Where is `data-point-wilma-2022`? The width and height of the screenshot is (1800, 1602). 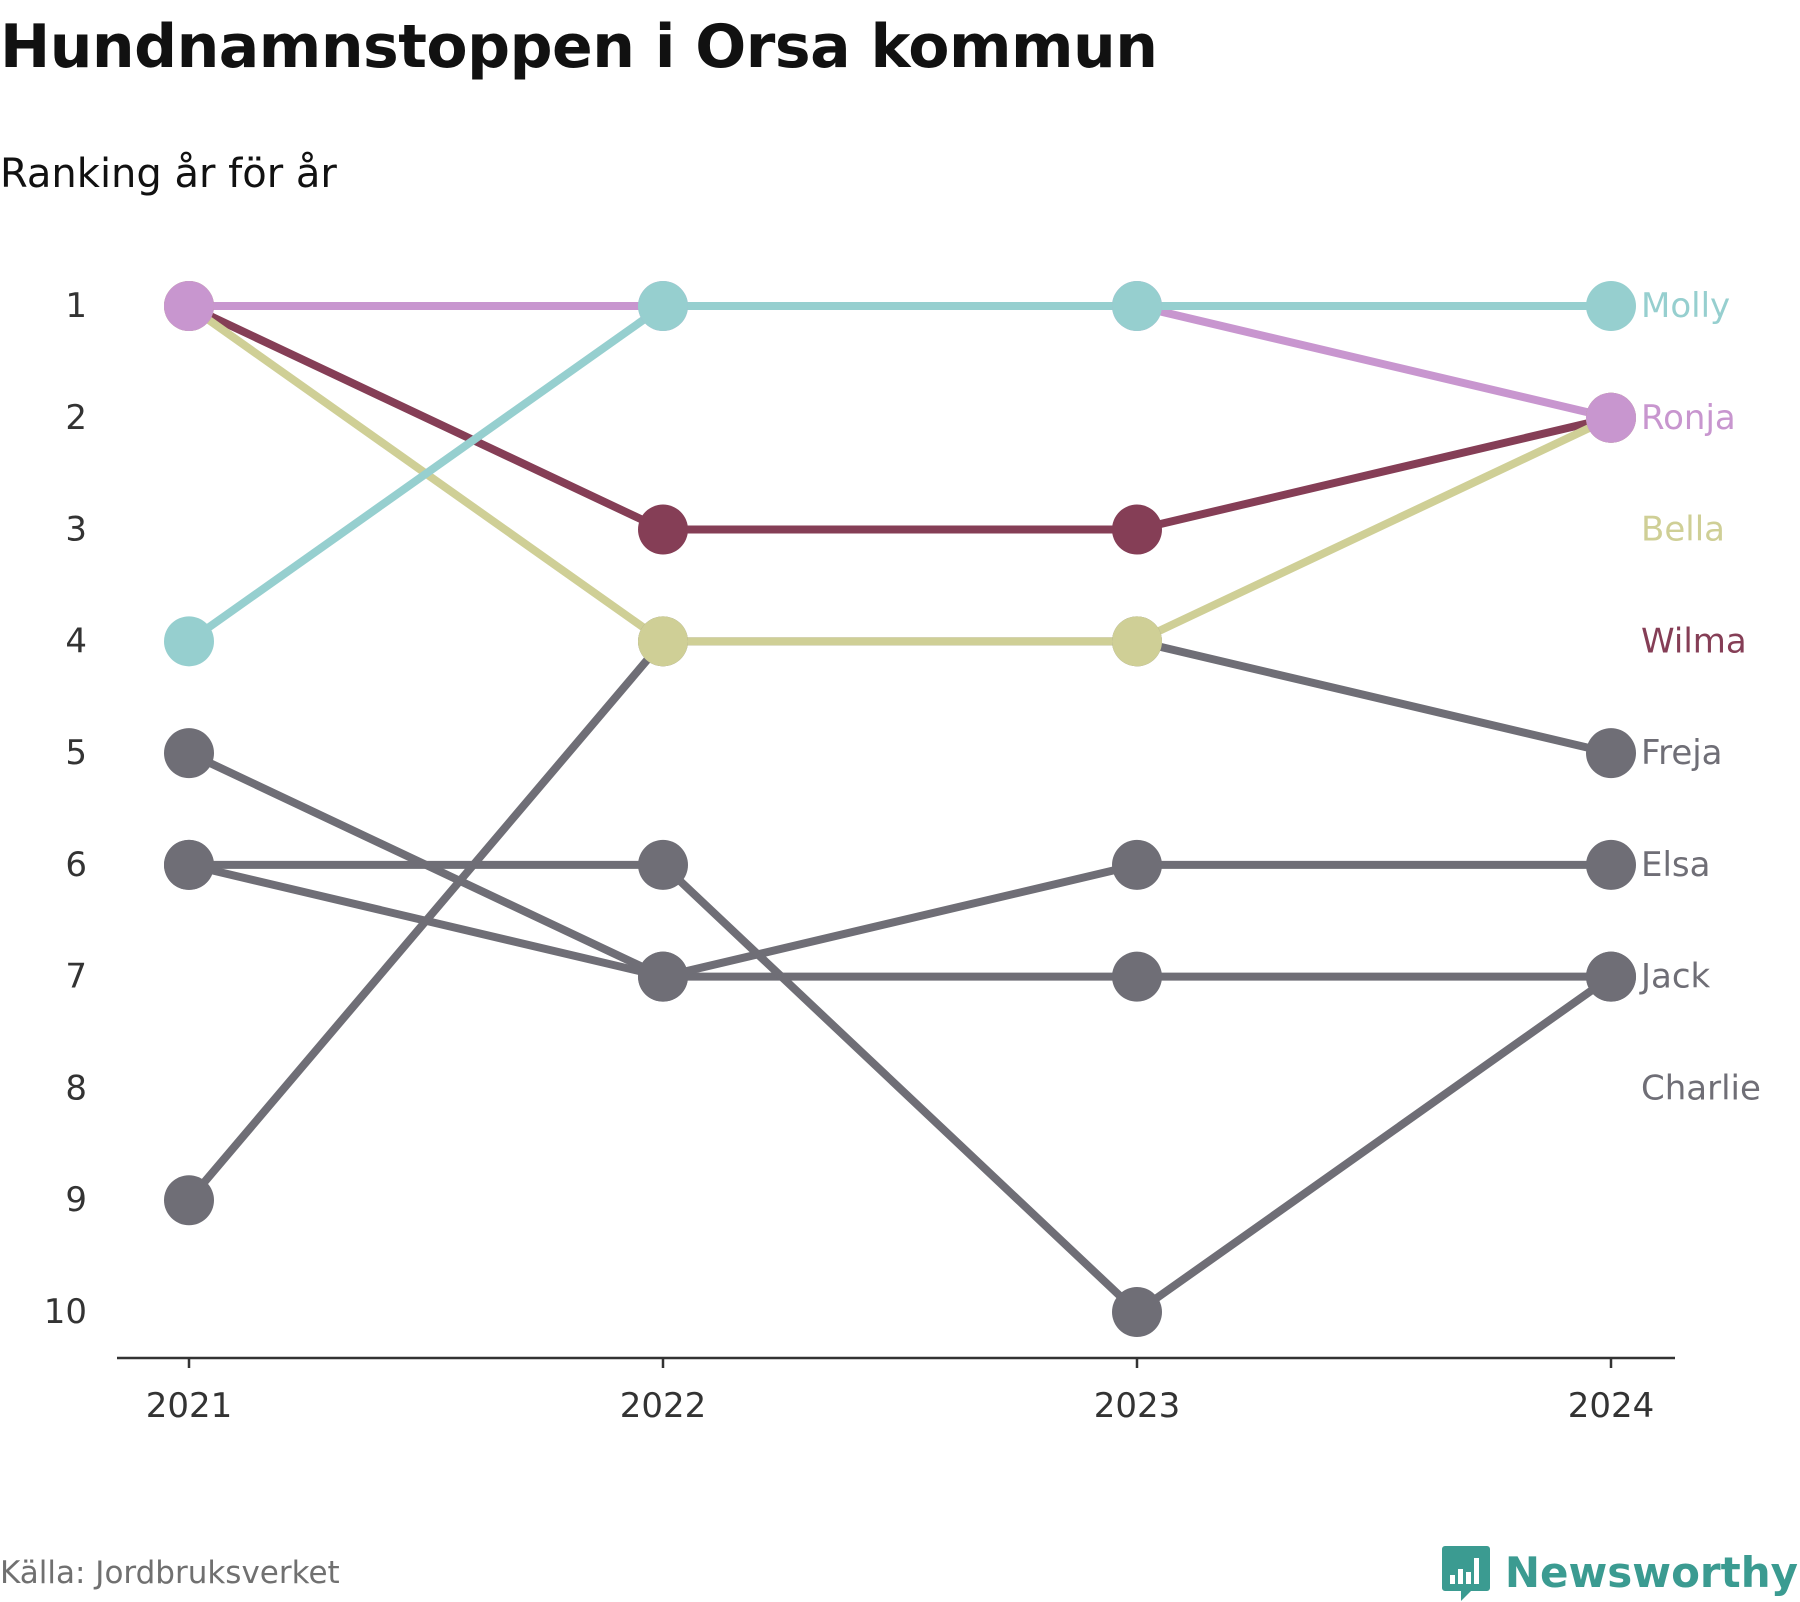
data-point-wilma-2022 is located at coordinates (663, 529).